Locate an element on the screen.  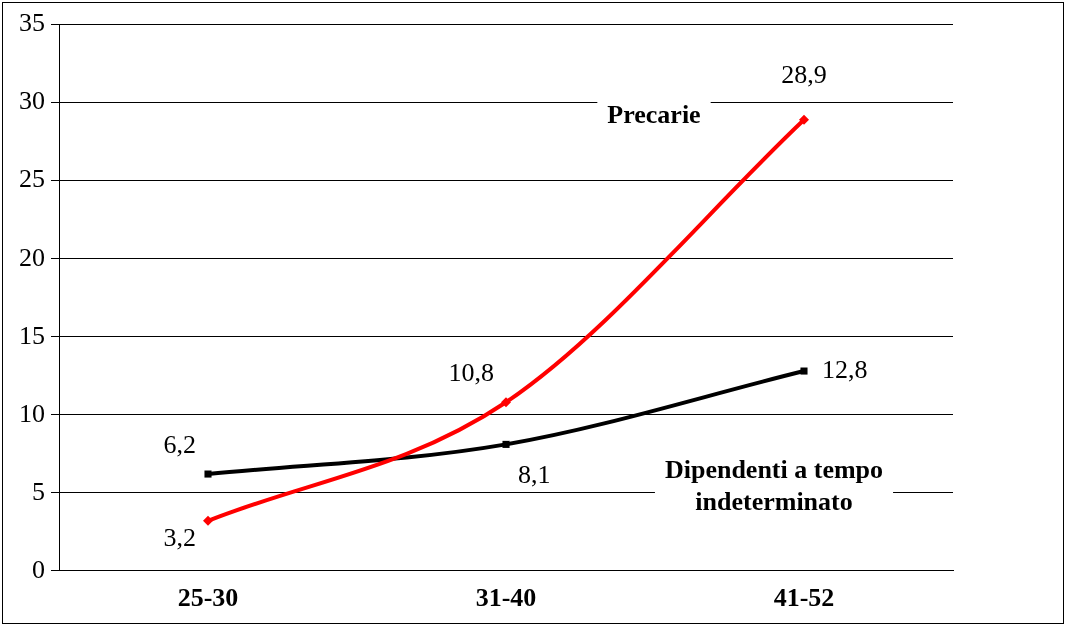
data-label: 8,1 is located at coordinates (534, 475).